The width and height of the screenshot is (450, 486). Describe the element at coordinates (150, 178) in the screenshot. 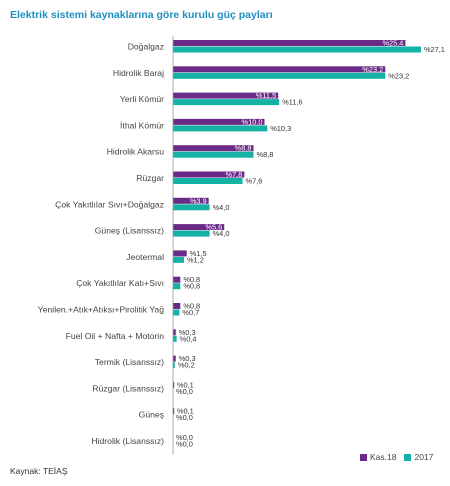

I see `category-label: Rüzgar` at that location.